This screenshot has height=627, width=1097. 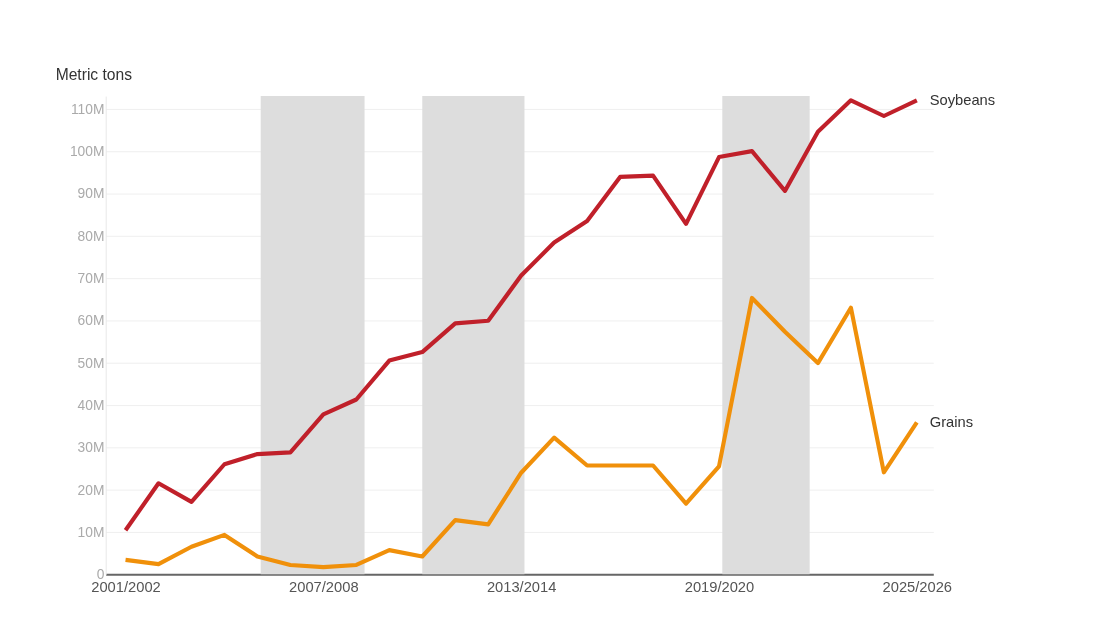 I want to click on y-tick-label: 30M, so click(x=91, y=448).